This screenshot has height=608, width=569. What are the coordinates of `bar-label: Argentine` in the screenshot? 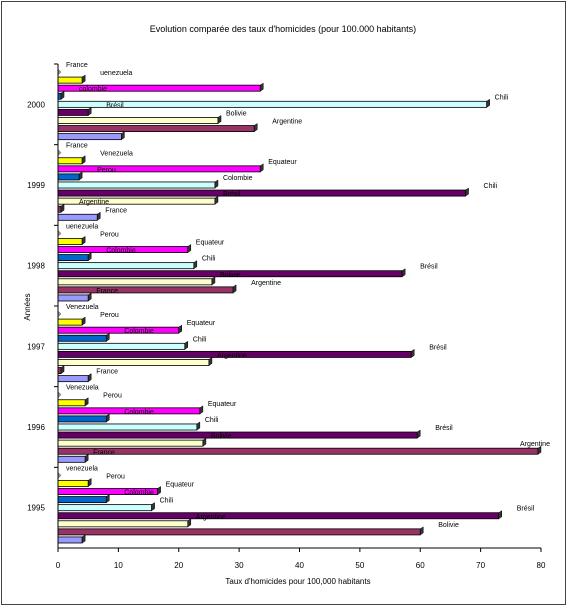 It's located at (535, 444).